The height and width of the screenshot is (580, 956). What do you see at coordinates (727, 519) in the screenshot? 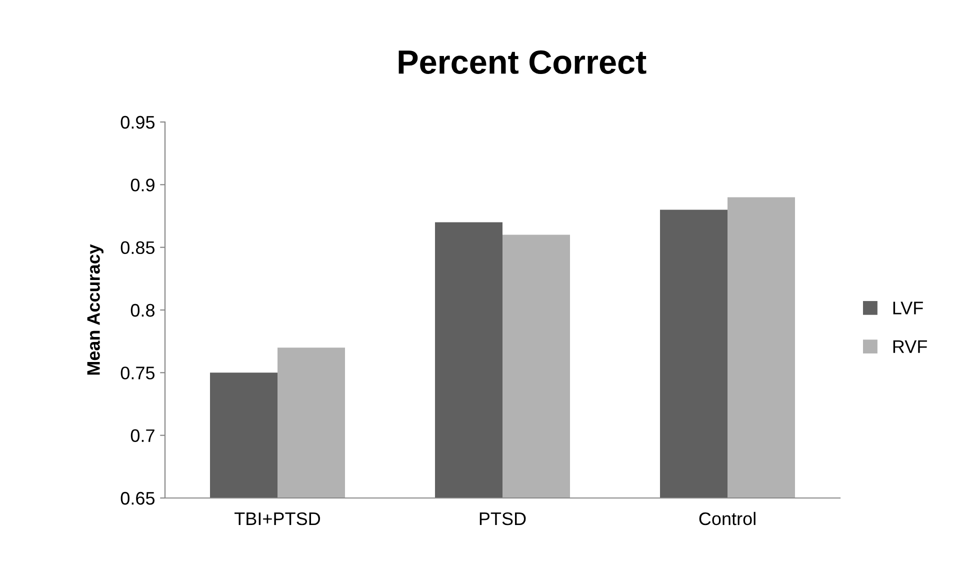
I see `x-tick-label: Control` at bounding box center [727, 519].